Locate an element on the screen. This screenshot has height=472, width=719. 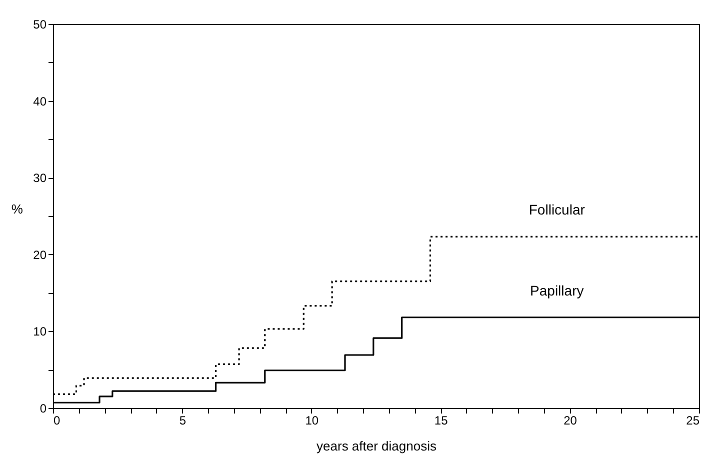
y-tick-label: 10 is located at coordinates (40, 331).